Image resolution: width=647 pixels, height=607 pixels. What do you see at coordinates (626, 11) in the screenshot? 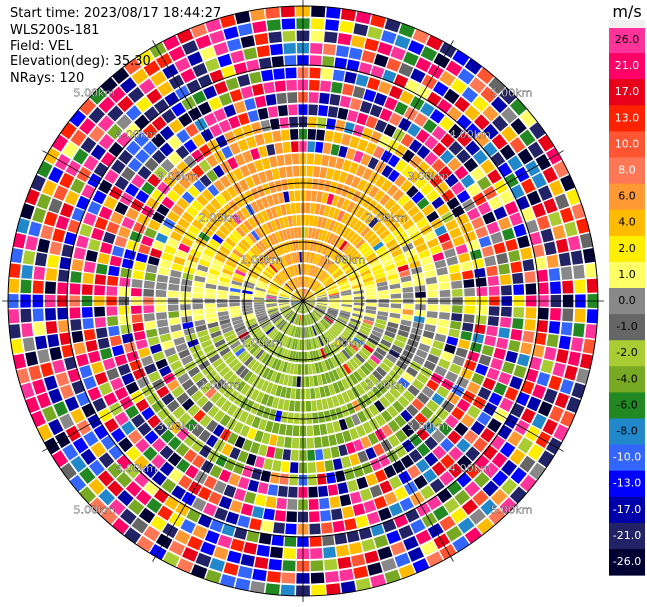
I see `colorbar-unit: m/s` at bounding box center [626, 11].